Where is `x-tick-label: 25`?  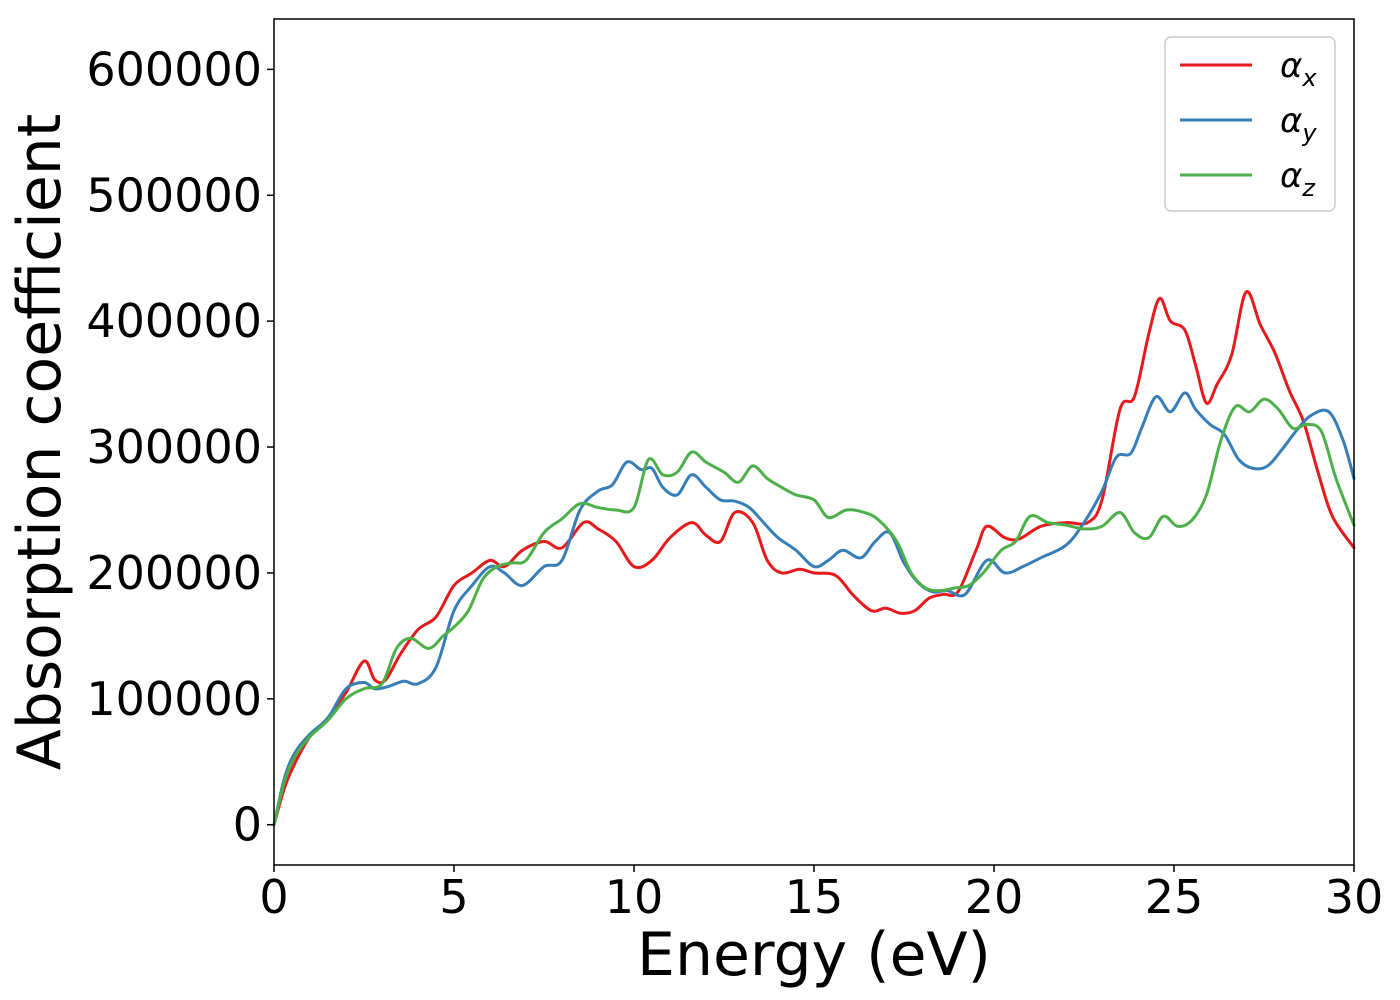 x-tick-label: 25 is located at coordinates (1174, 897).